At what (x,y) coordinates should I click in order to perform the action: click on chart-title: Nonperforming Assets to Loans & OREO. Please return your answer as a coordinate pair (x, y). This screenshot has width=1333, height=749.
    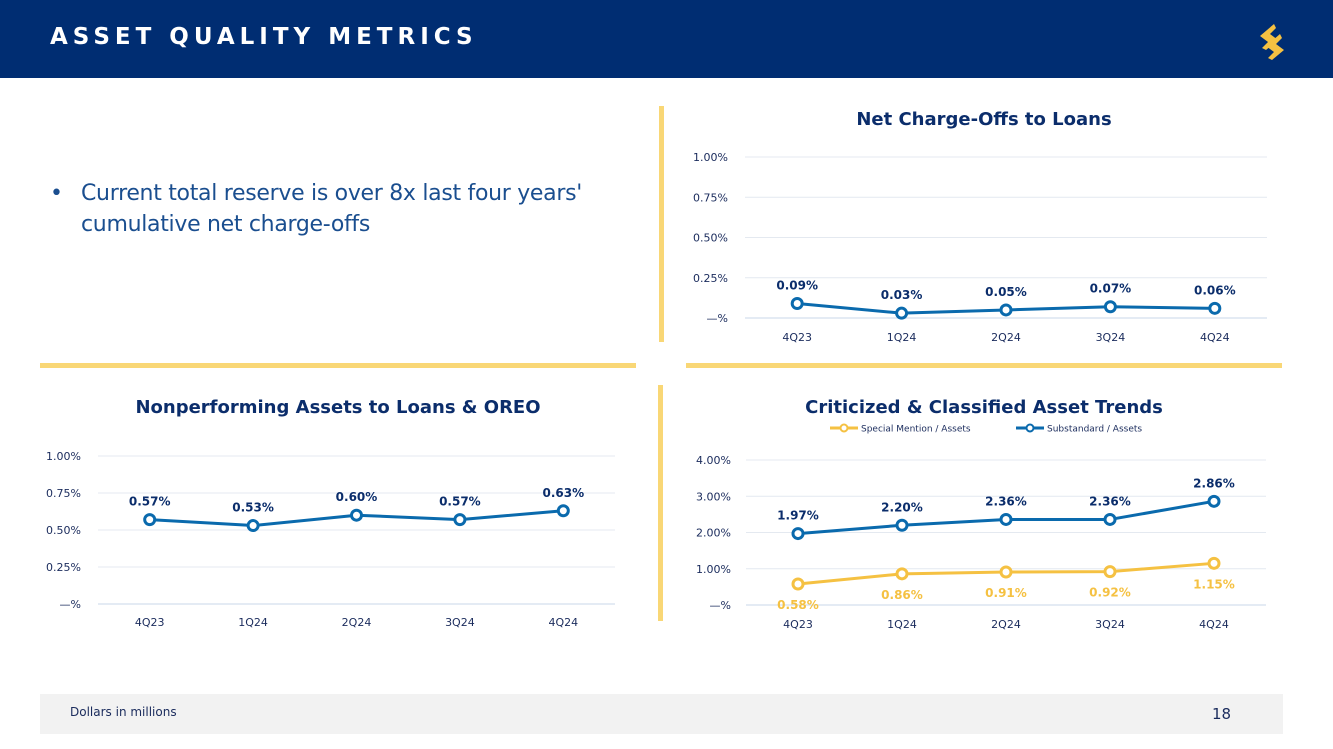
    Looking at the image, I should click on (337, 407).